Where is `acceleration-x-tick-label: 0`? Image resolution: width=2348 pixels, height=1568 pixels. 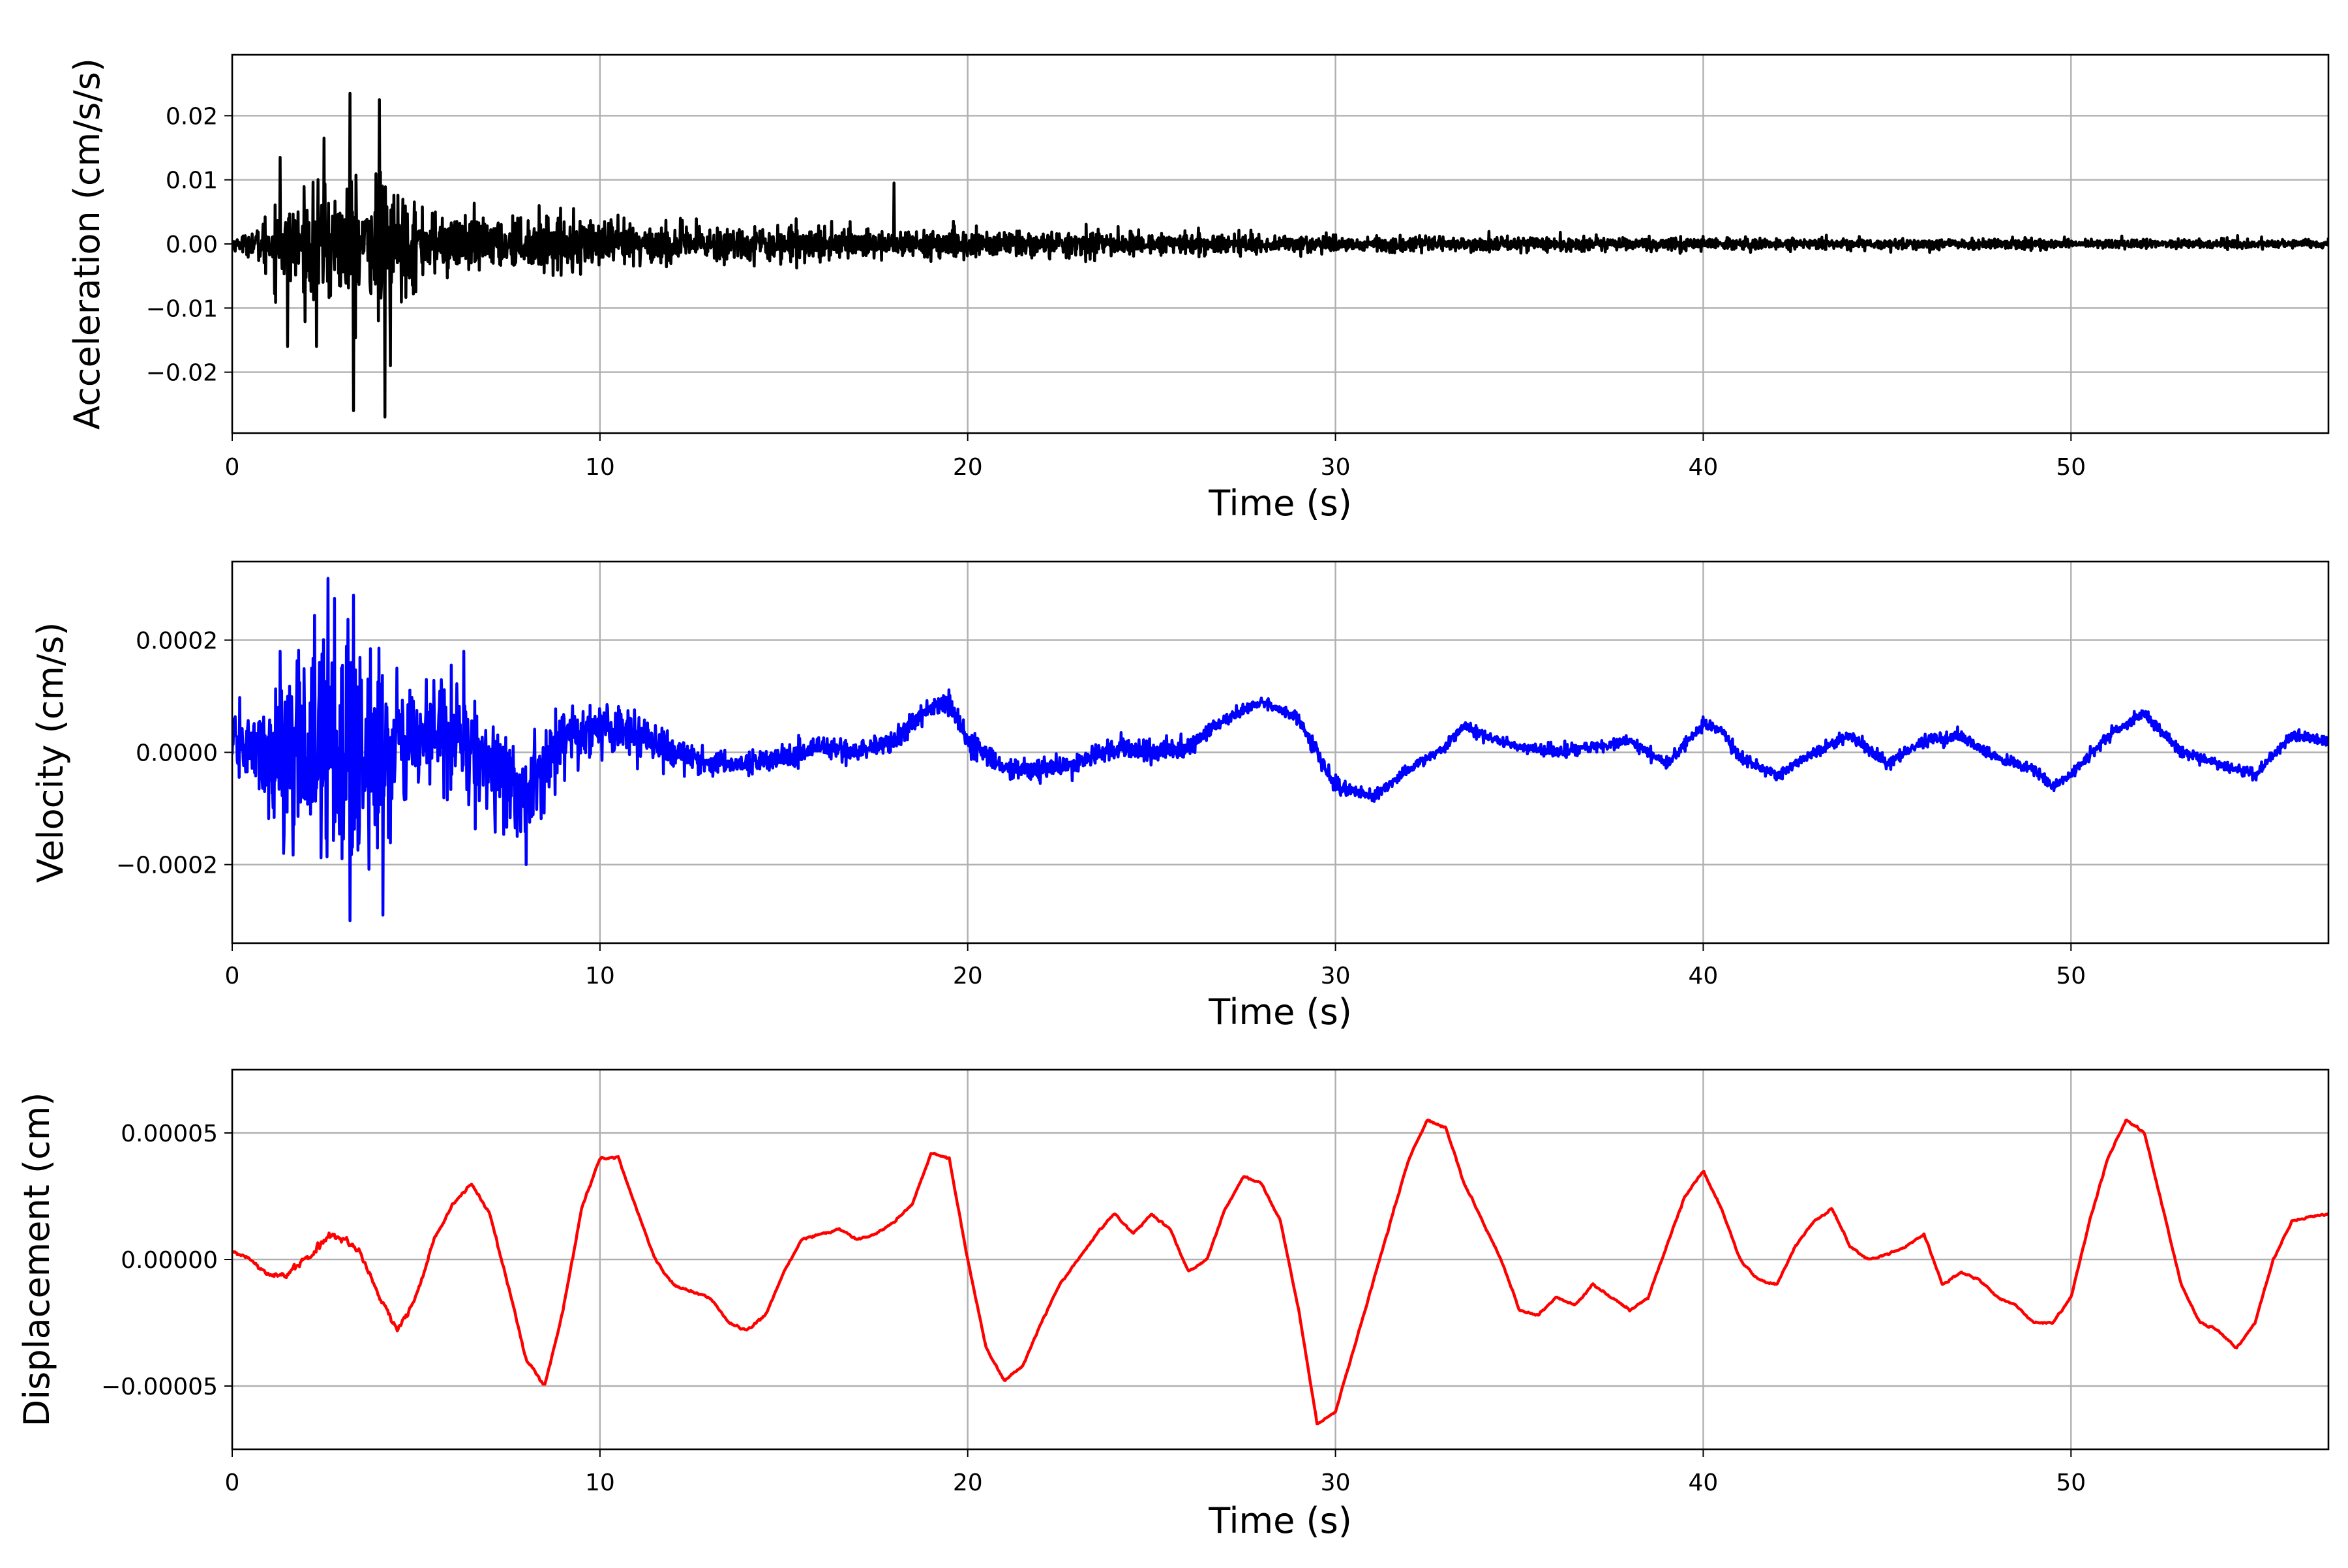
acceleration-x-tick-label: 0 is located at coordinates (233, 467).